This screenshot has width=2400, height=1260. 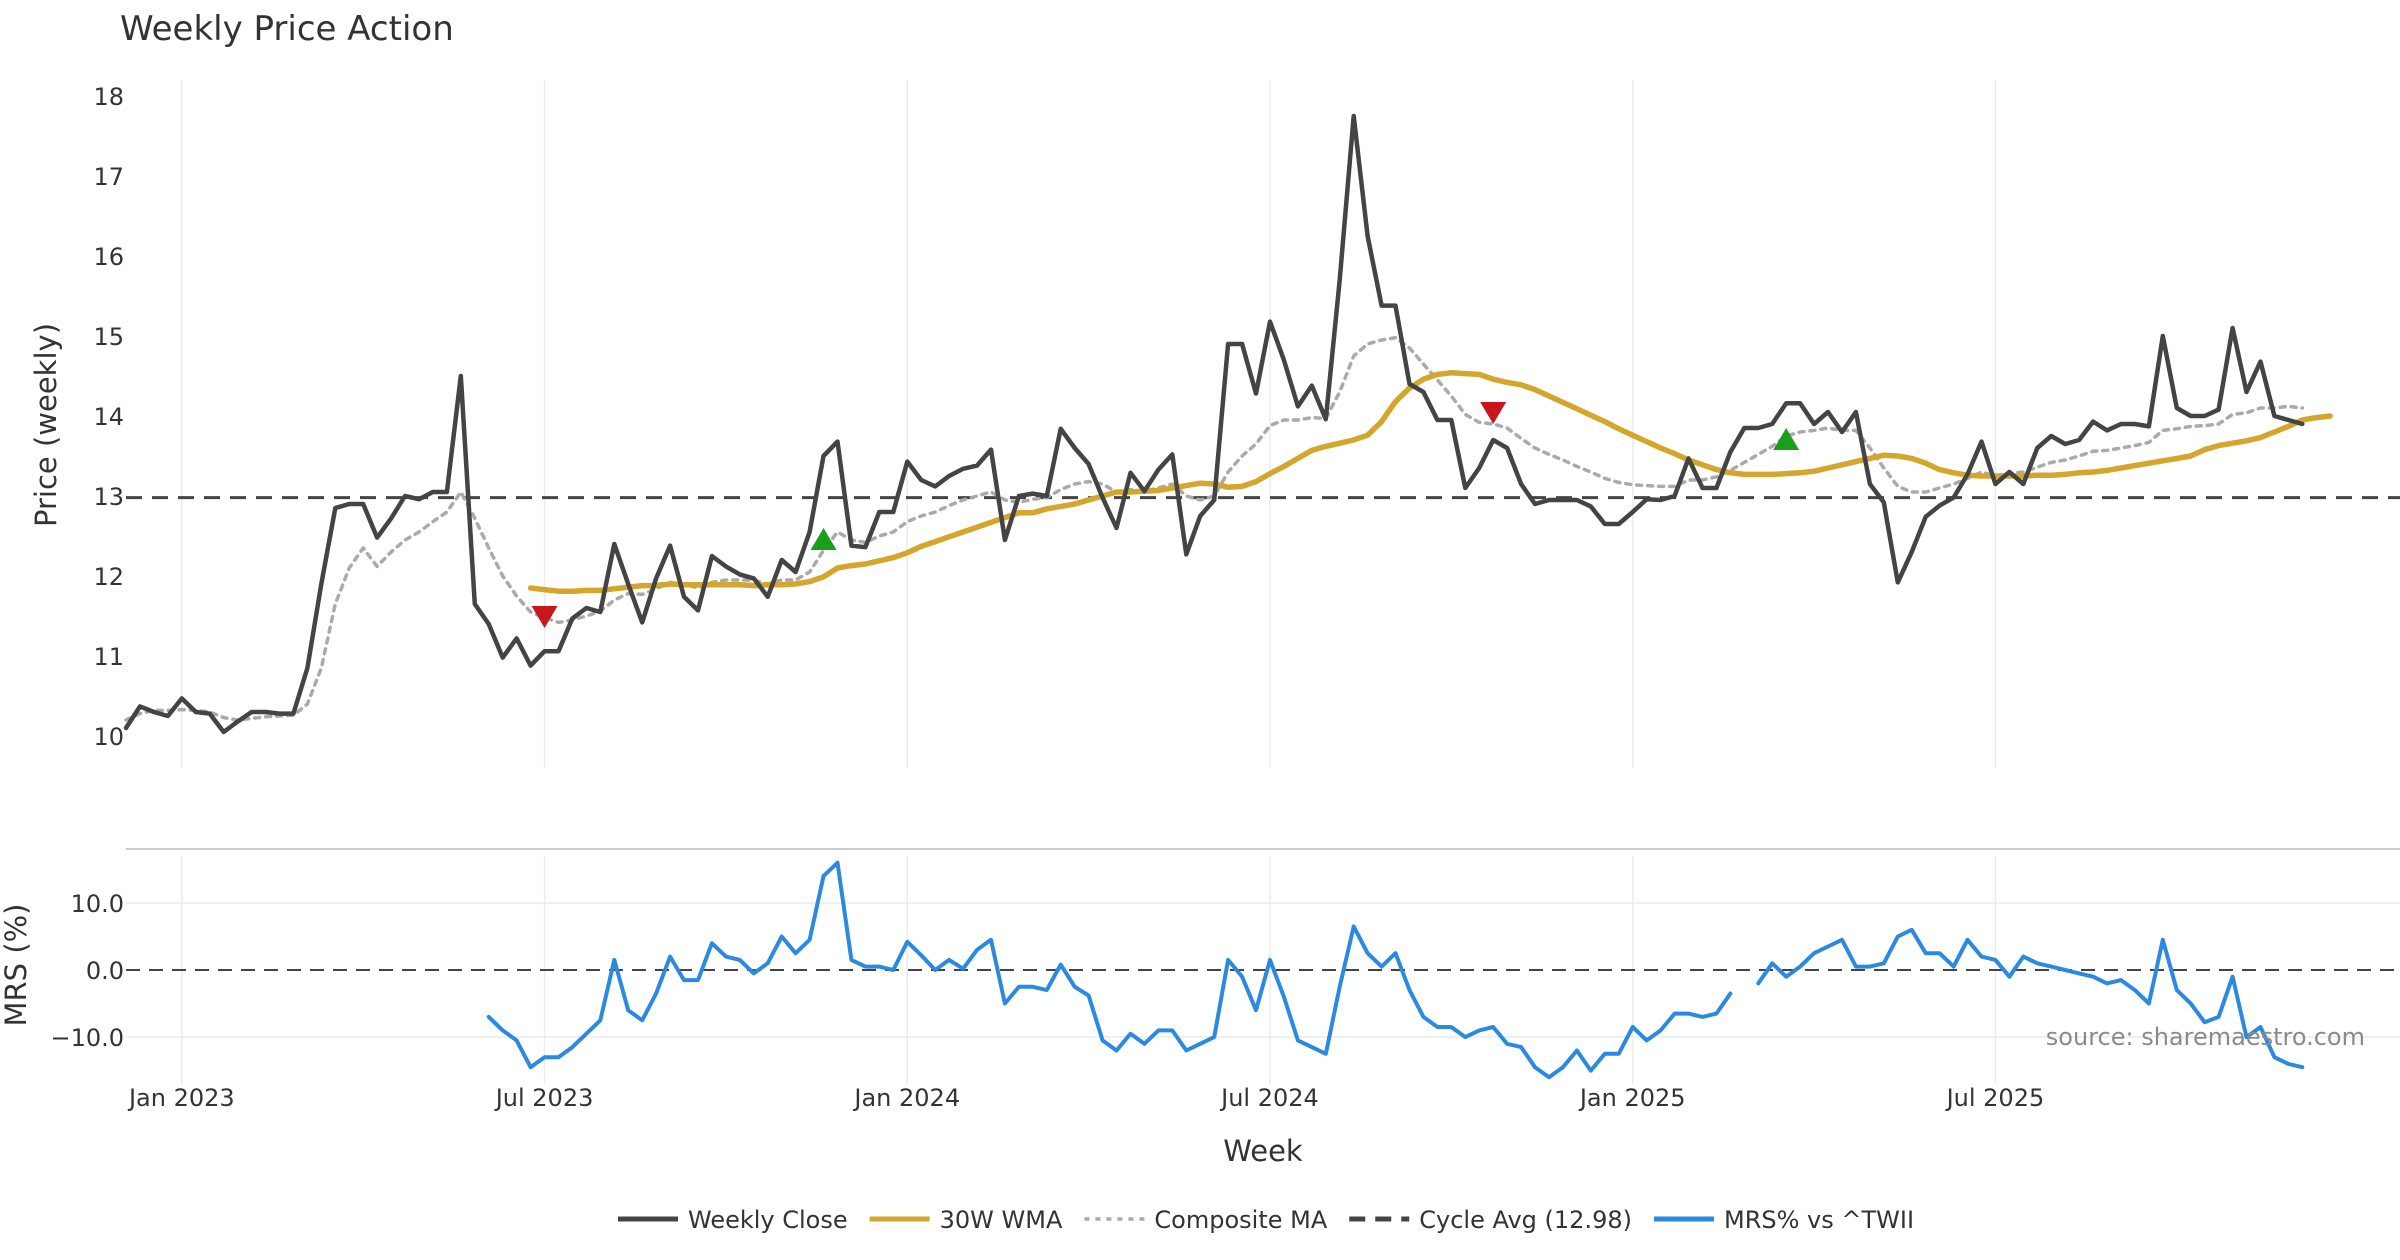 I want to click on legend-composite-ma: Composite MA, so click(x=1206, y=1220).